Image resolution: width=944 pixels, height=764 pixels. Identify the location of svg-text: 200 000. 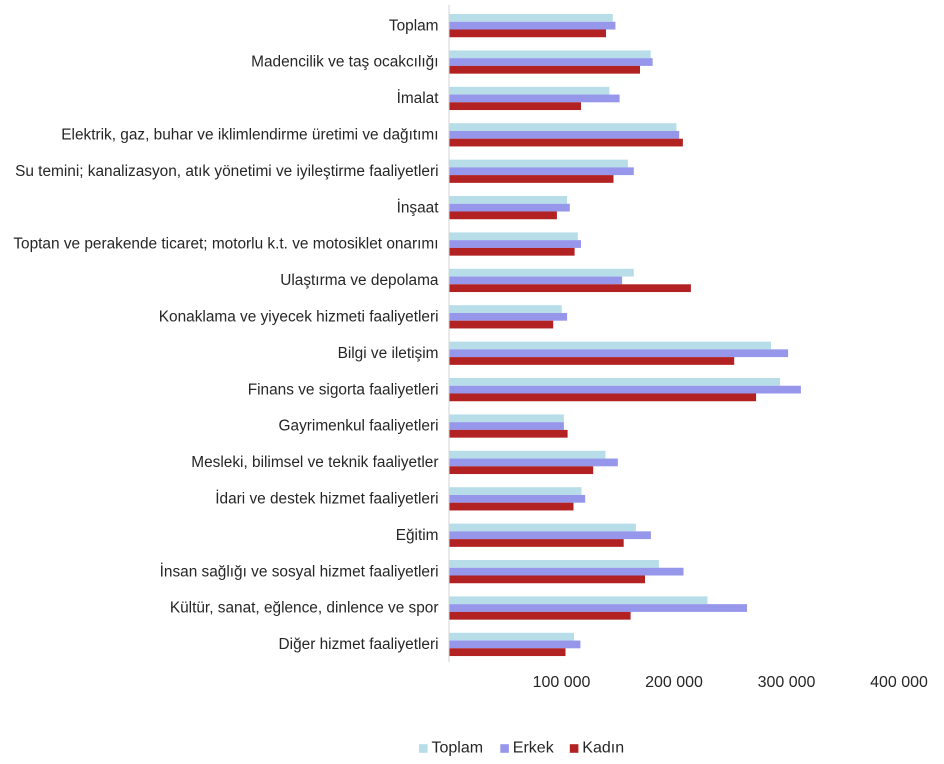
(674, 682).